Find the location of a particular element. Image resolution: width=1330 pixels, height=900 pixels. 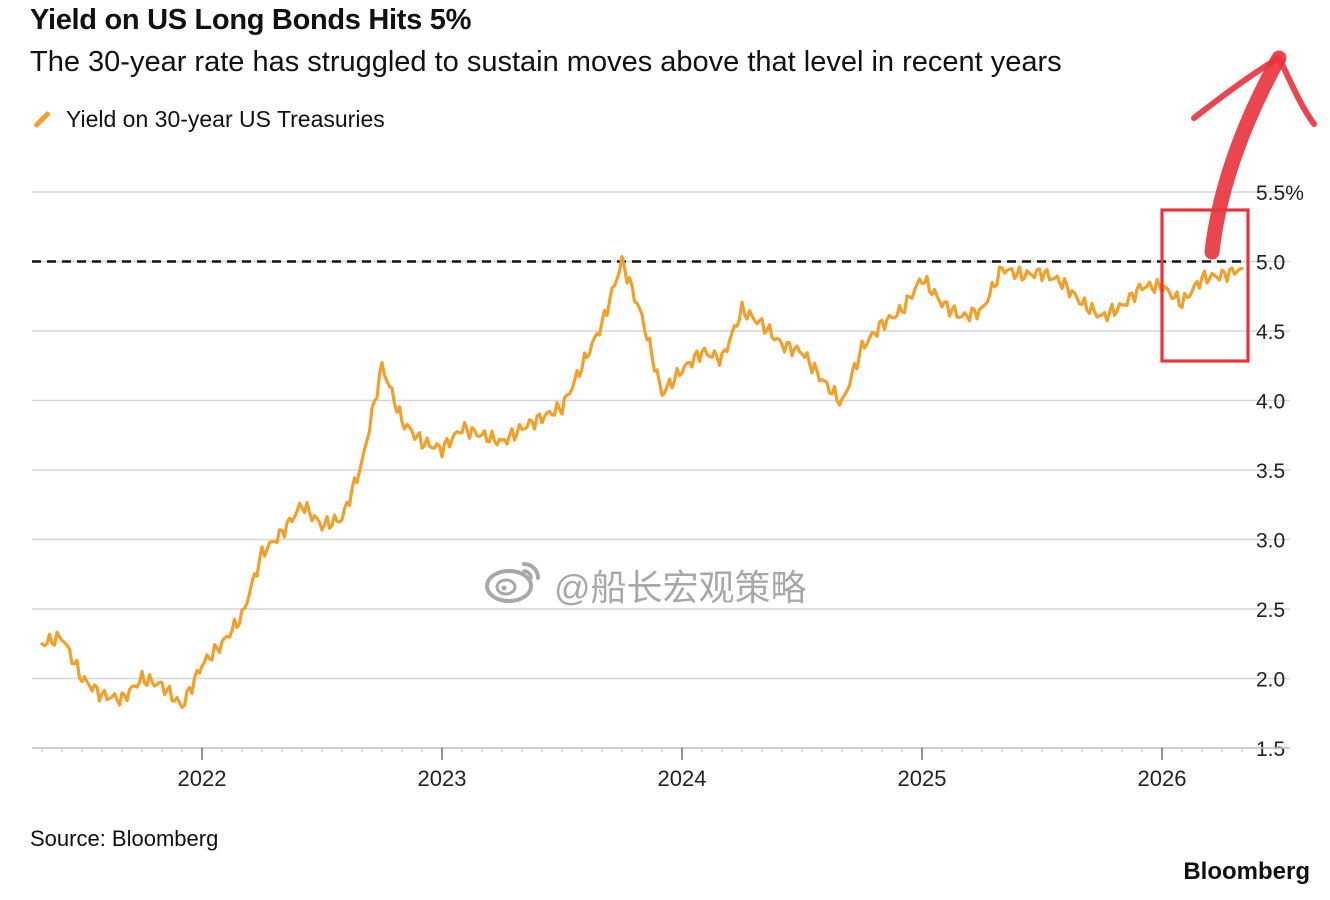

x-tick-label: 2022 is located at coordinates (202, 778).